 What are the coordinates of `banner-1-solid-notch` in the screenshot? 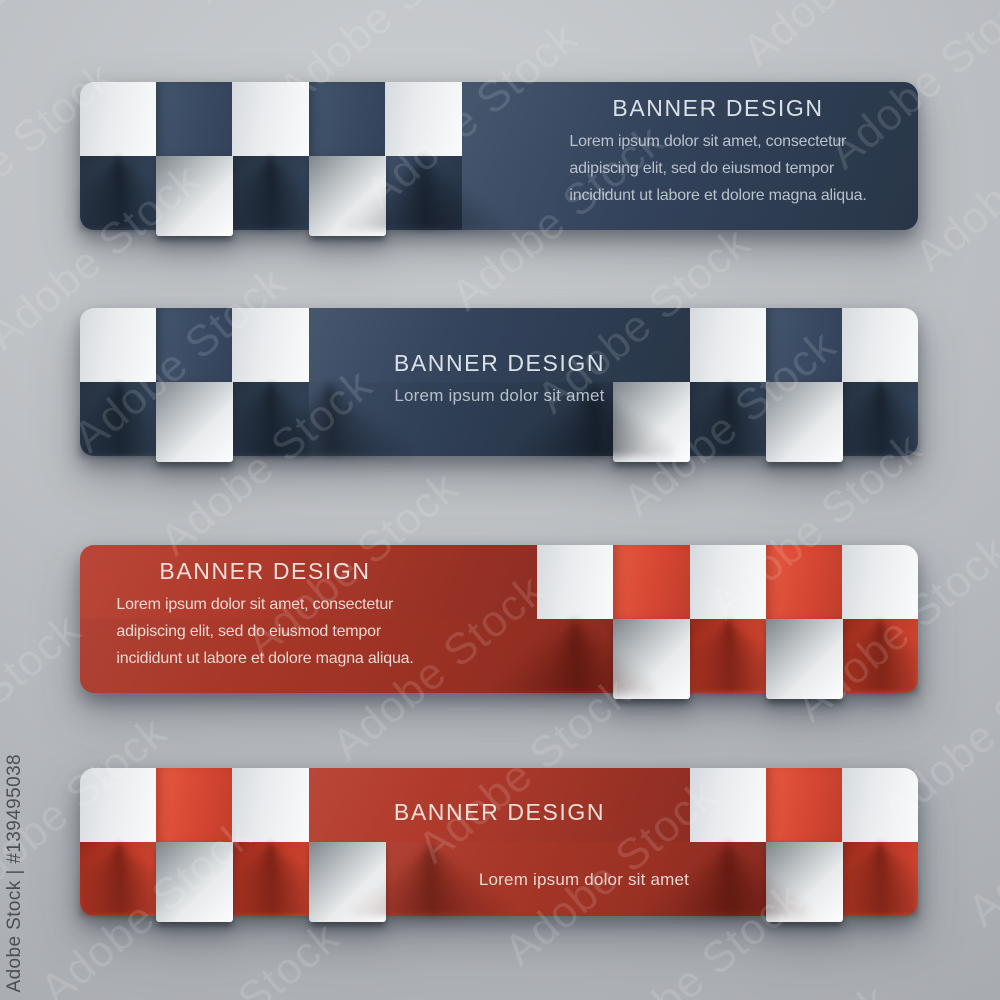 It's located at (423, 193).